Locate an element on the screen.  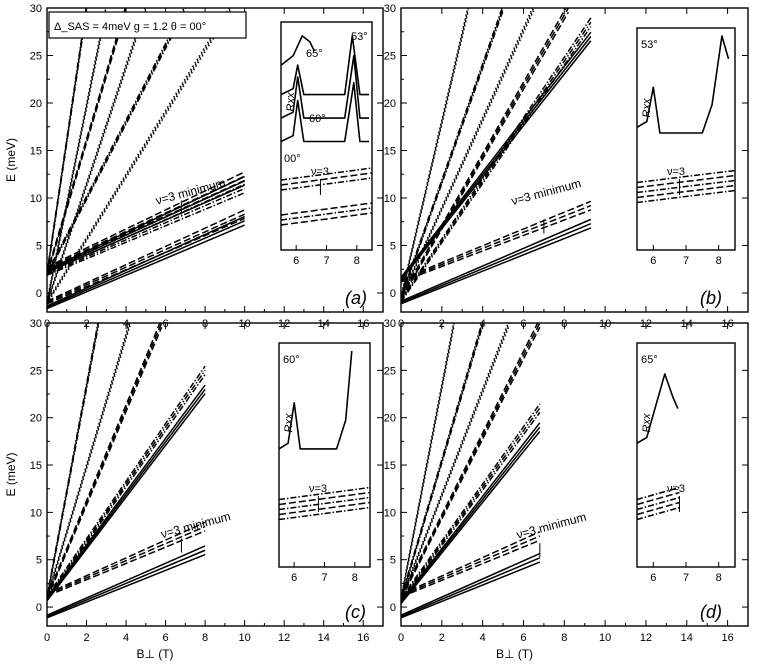
parameter-box: Δ_SAS = 4meV g = 1.2 θ = 00° is located at coordinates (147, 25).